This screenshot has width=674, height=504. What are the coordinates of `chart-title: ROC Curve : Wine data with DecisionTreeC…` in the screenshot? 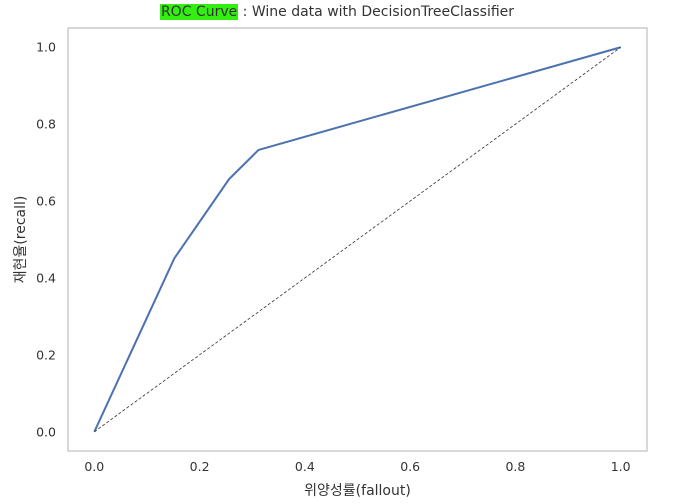 It's located at (337, 12).